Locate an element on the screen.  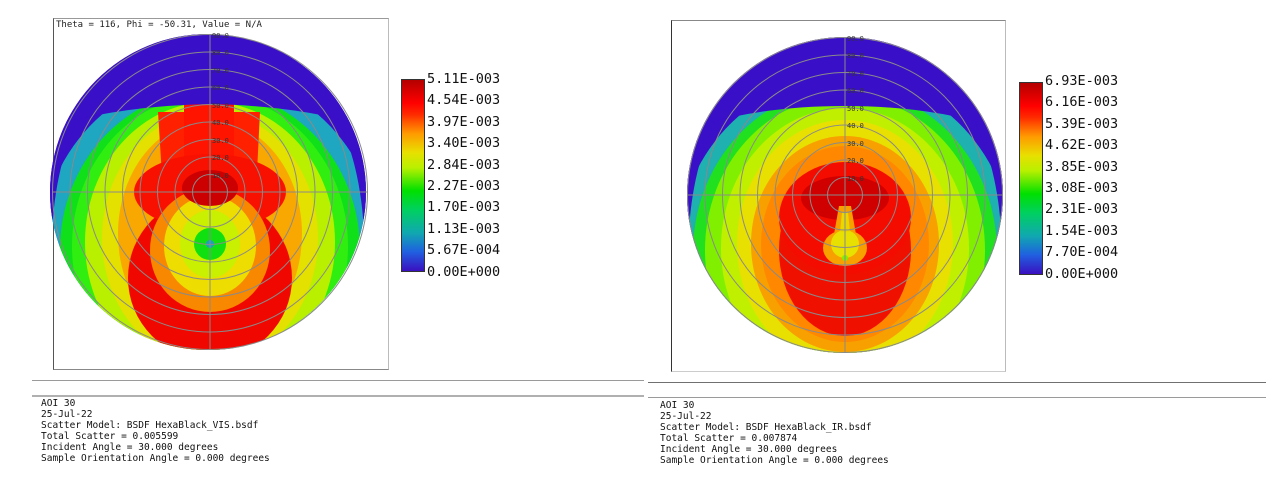
cursor-readout: Theta = 116, Phi = -50.31, Value = N/A is located at coordinates (159, 25).